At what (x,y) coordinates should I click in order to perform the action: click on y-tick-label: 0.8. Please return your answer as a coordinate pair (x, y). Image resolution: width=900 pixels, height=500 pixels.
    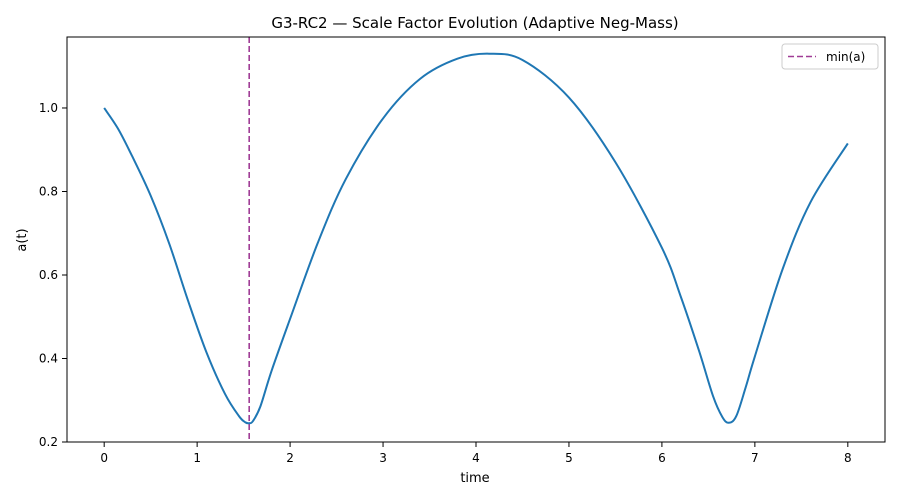
    Looking at the image, I should click on (48, 191).